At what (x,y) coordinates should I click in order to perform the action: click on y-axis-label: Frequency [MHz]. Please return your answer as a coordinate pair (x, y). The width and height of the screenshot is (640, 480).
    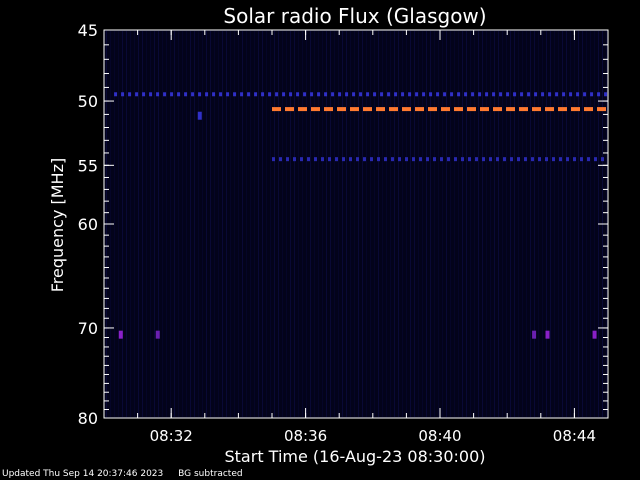
    Looking at the image, I should click on (57, 225).